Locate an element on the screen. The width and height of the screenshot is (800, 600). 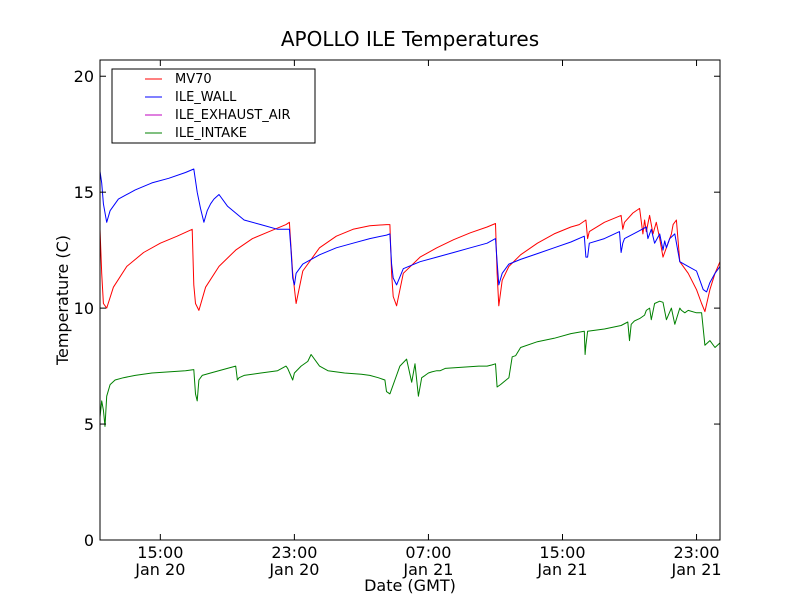
y-axis-label: Temperature (C) is located at coordinates (62, 300).